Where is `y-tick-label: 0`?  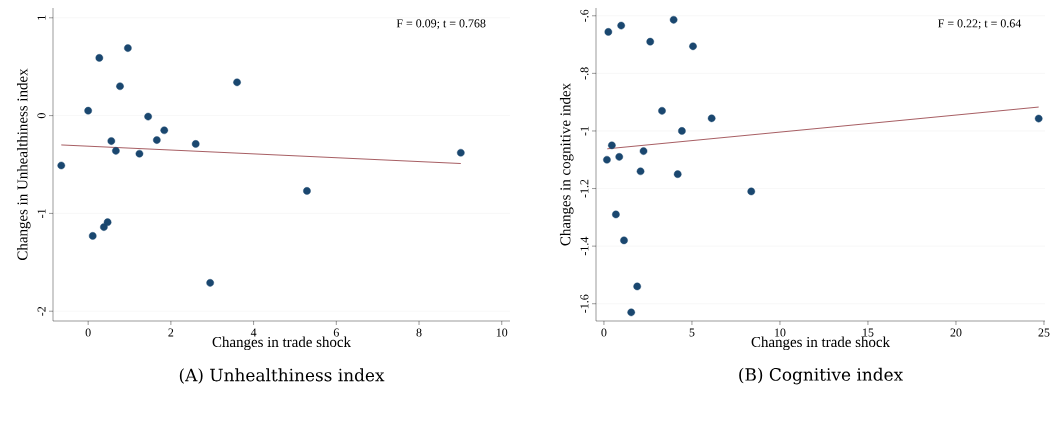 y-tick-label: 0 is located at coordinates (41, 116).